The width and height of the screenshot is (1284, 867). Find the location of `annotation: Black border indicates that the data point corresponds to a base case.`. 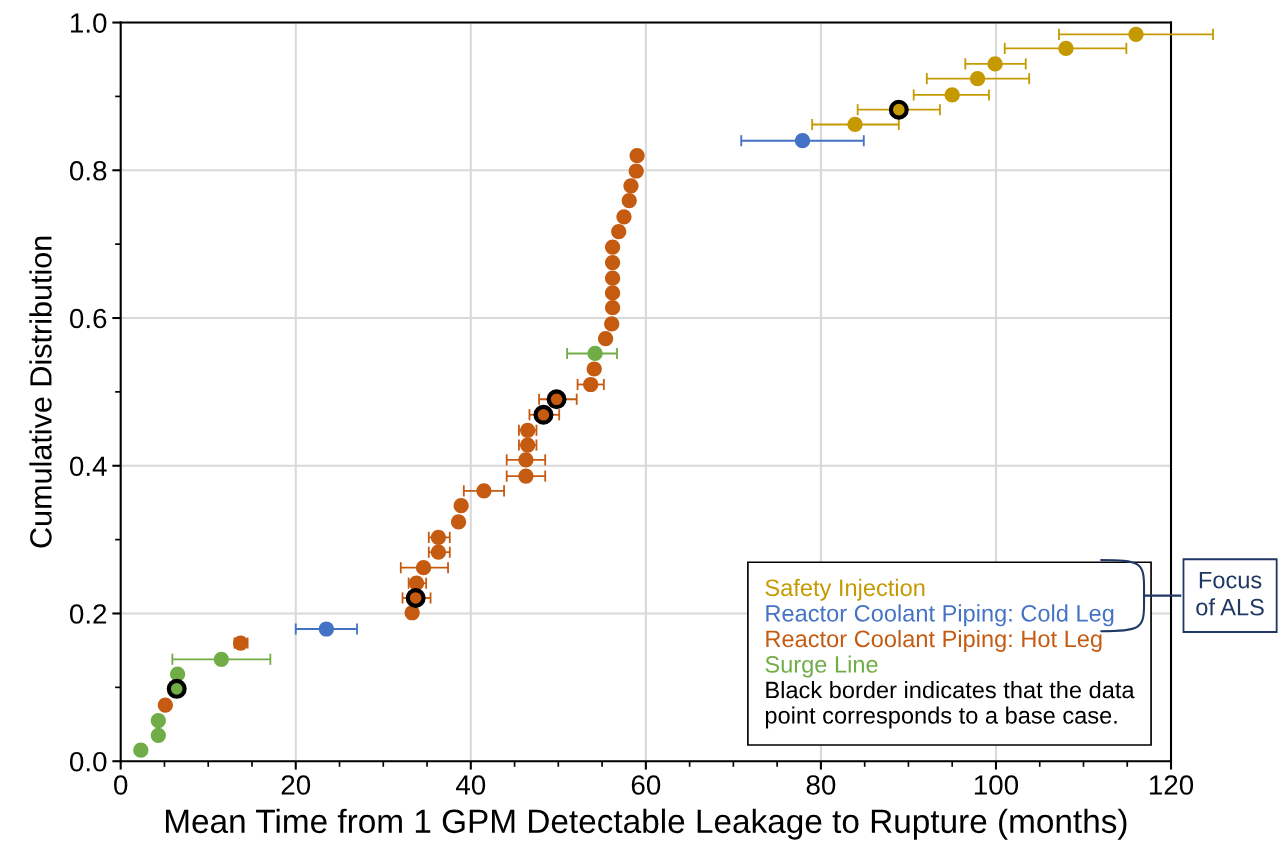

annotation: Black border indicates that the data point corresponds to a base case. is located at coordinates (950, 705).